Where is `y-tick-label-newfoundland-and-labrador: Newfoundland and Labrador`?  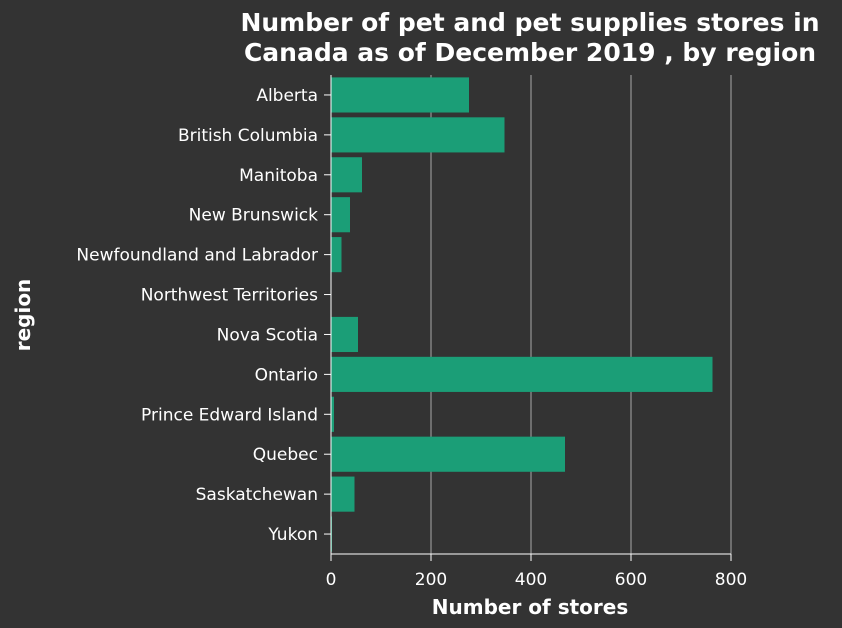 y-tick-label-newfoundland-and-labrador: Newfoundland and Labrador is located at coordinates (197, 256).